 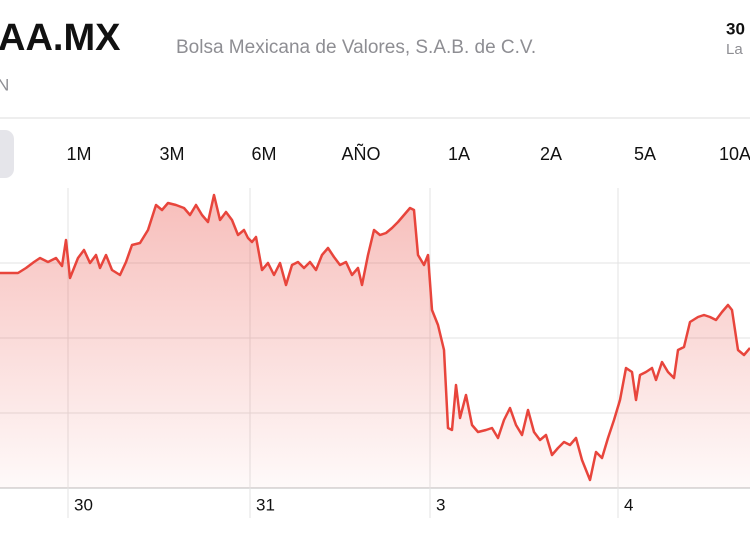 I want to click on range-button: 6M, so click(x=263, y=154).